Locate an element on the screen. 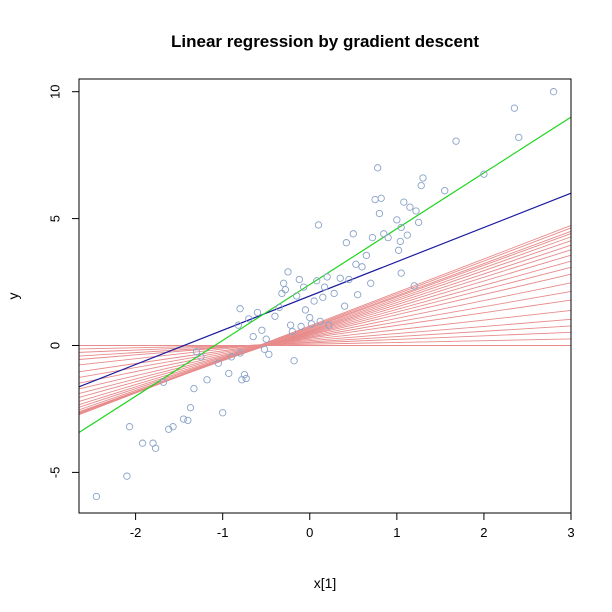 The width and height of the screenshot is (612, 612). x-tick-label: 2 is located at coordinates (483, 532).